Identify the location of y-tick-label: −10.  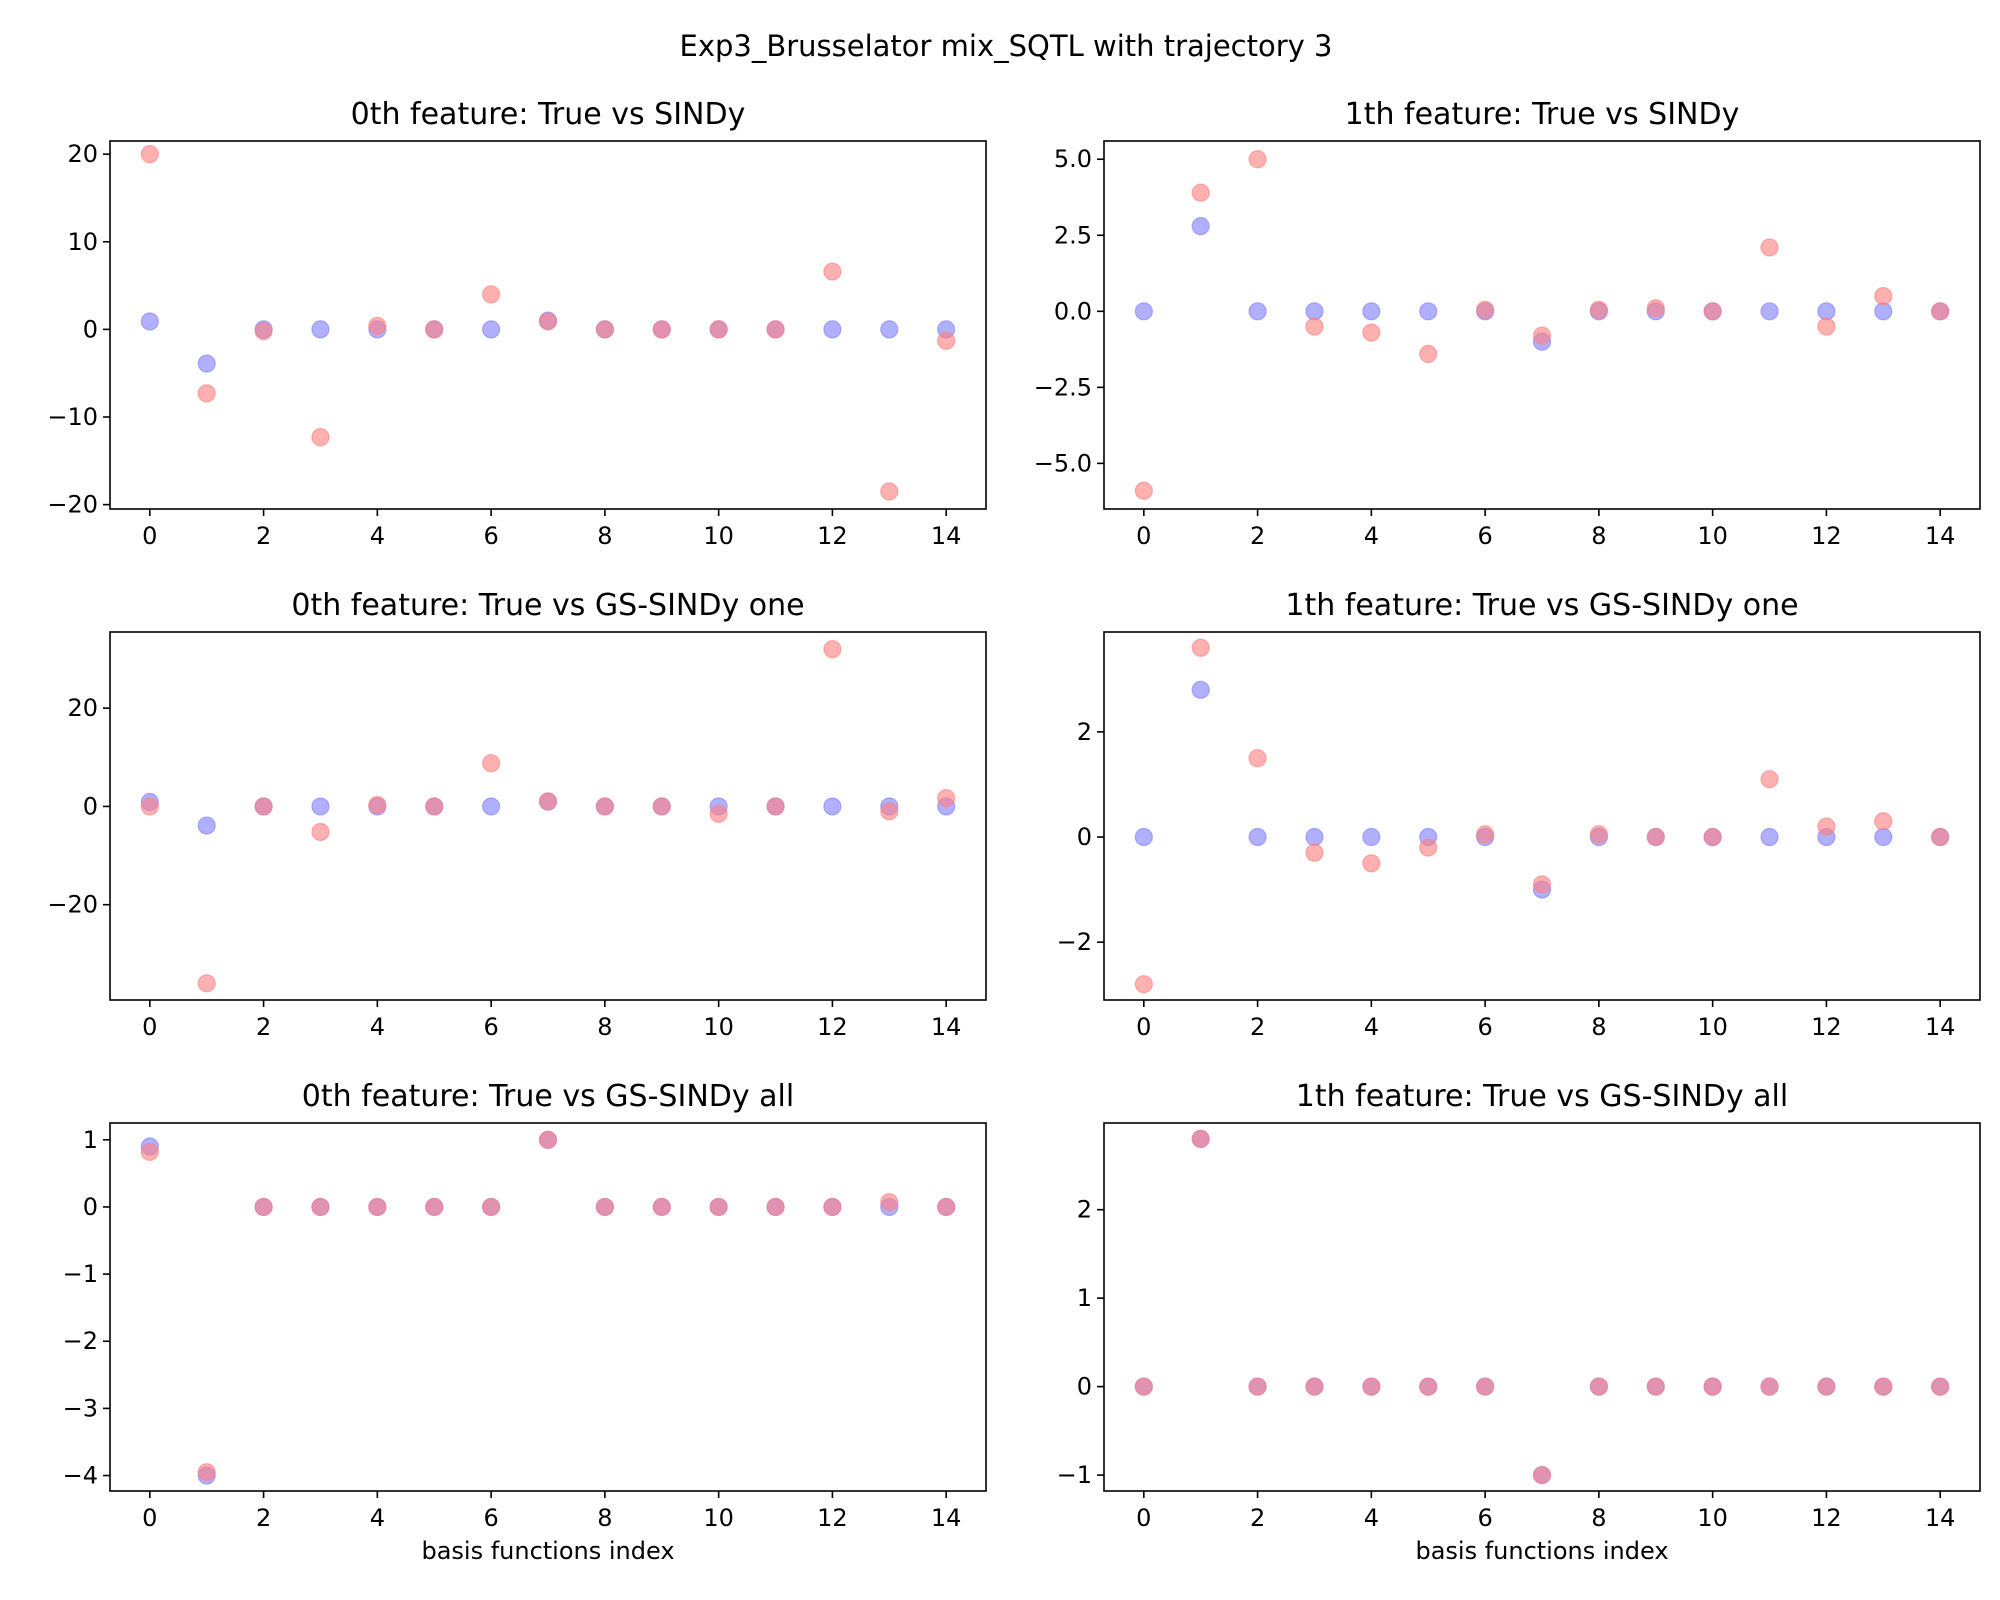
(72, 417).